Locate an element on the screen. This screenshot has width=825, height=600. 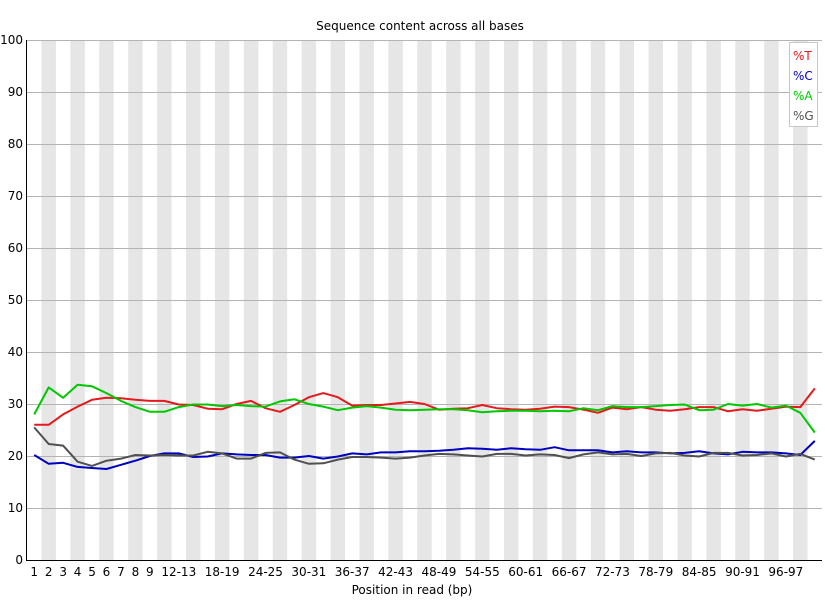
y-tick-label: 90 is located at coordinates (15, 92).